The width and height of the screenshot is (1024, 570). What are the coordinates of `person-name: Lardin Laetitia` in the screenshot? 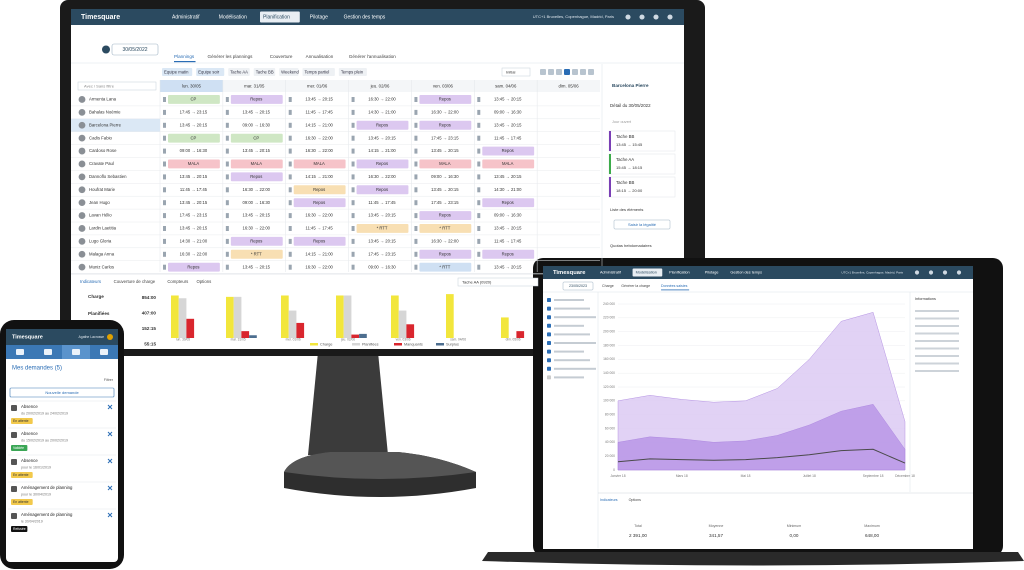 It's located at (103, 228).